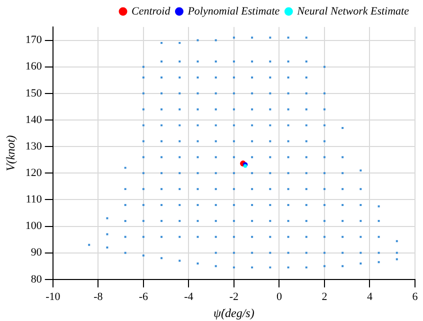 Image resolution: width=423 pixels, height=321 pixels. Describe the element at coordinates (353, 11) in the screenshot. I see `legend-label: Neural Network Estimate` at that location.